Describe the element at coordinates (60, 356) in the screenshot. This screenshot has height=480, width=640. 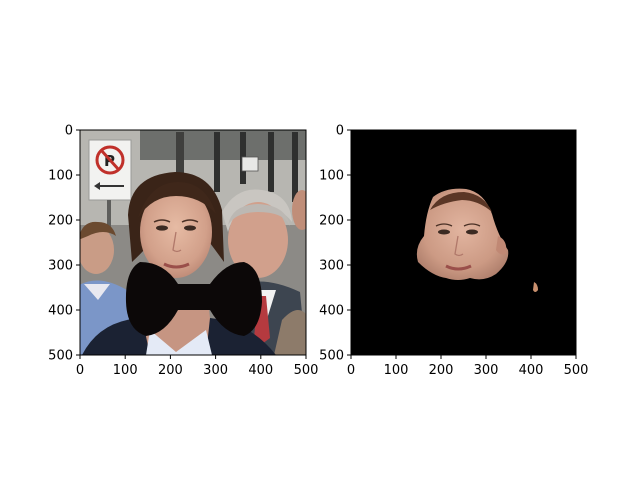
I see `left-y-tick-label: 500` at that location.